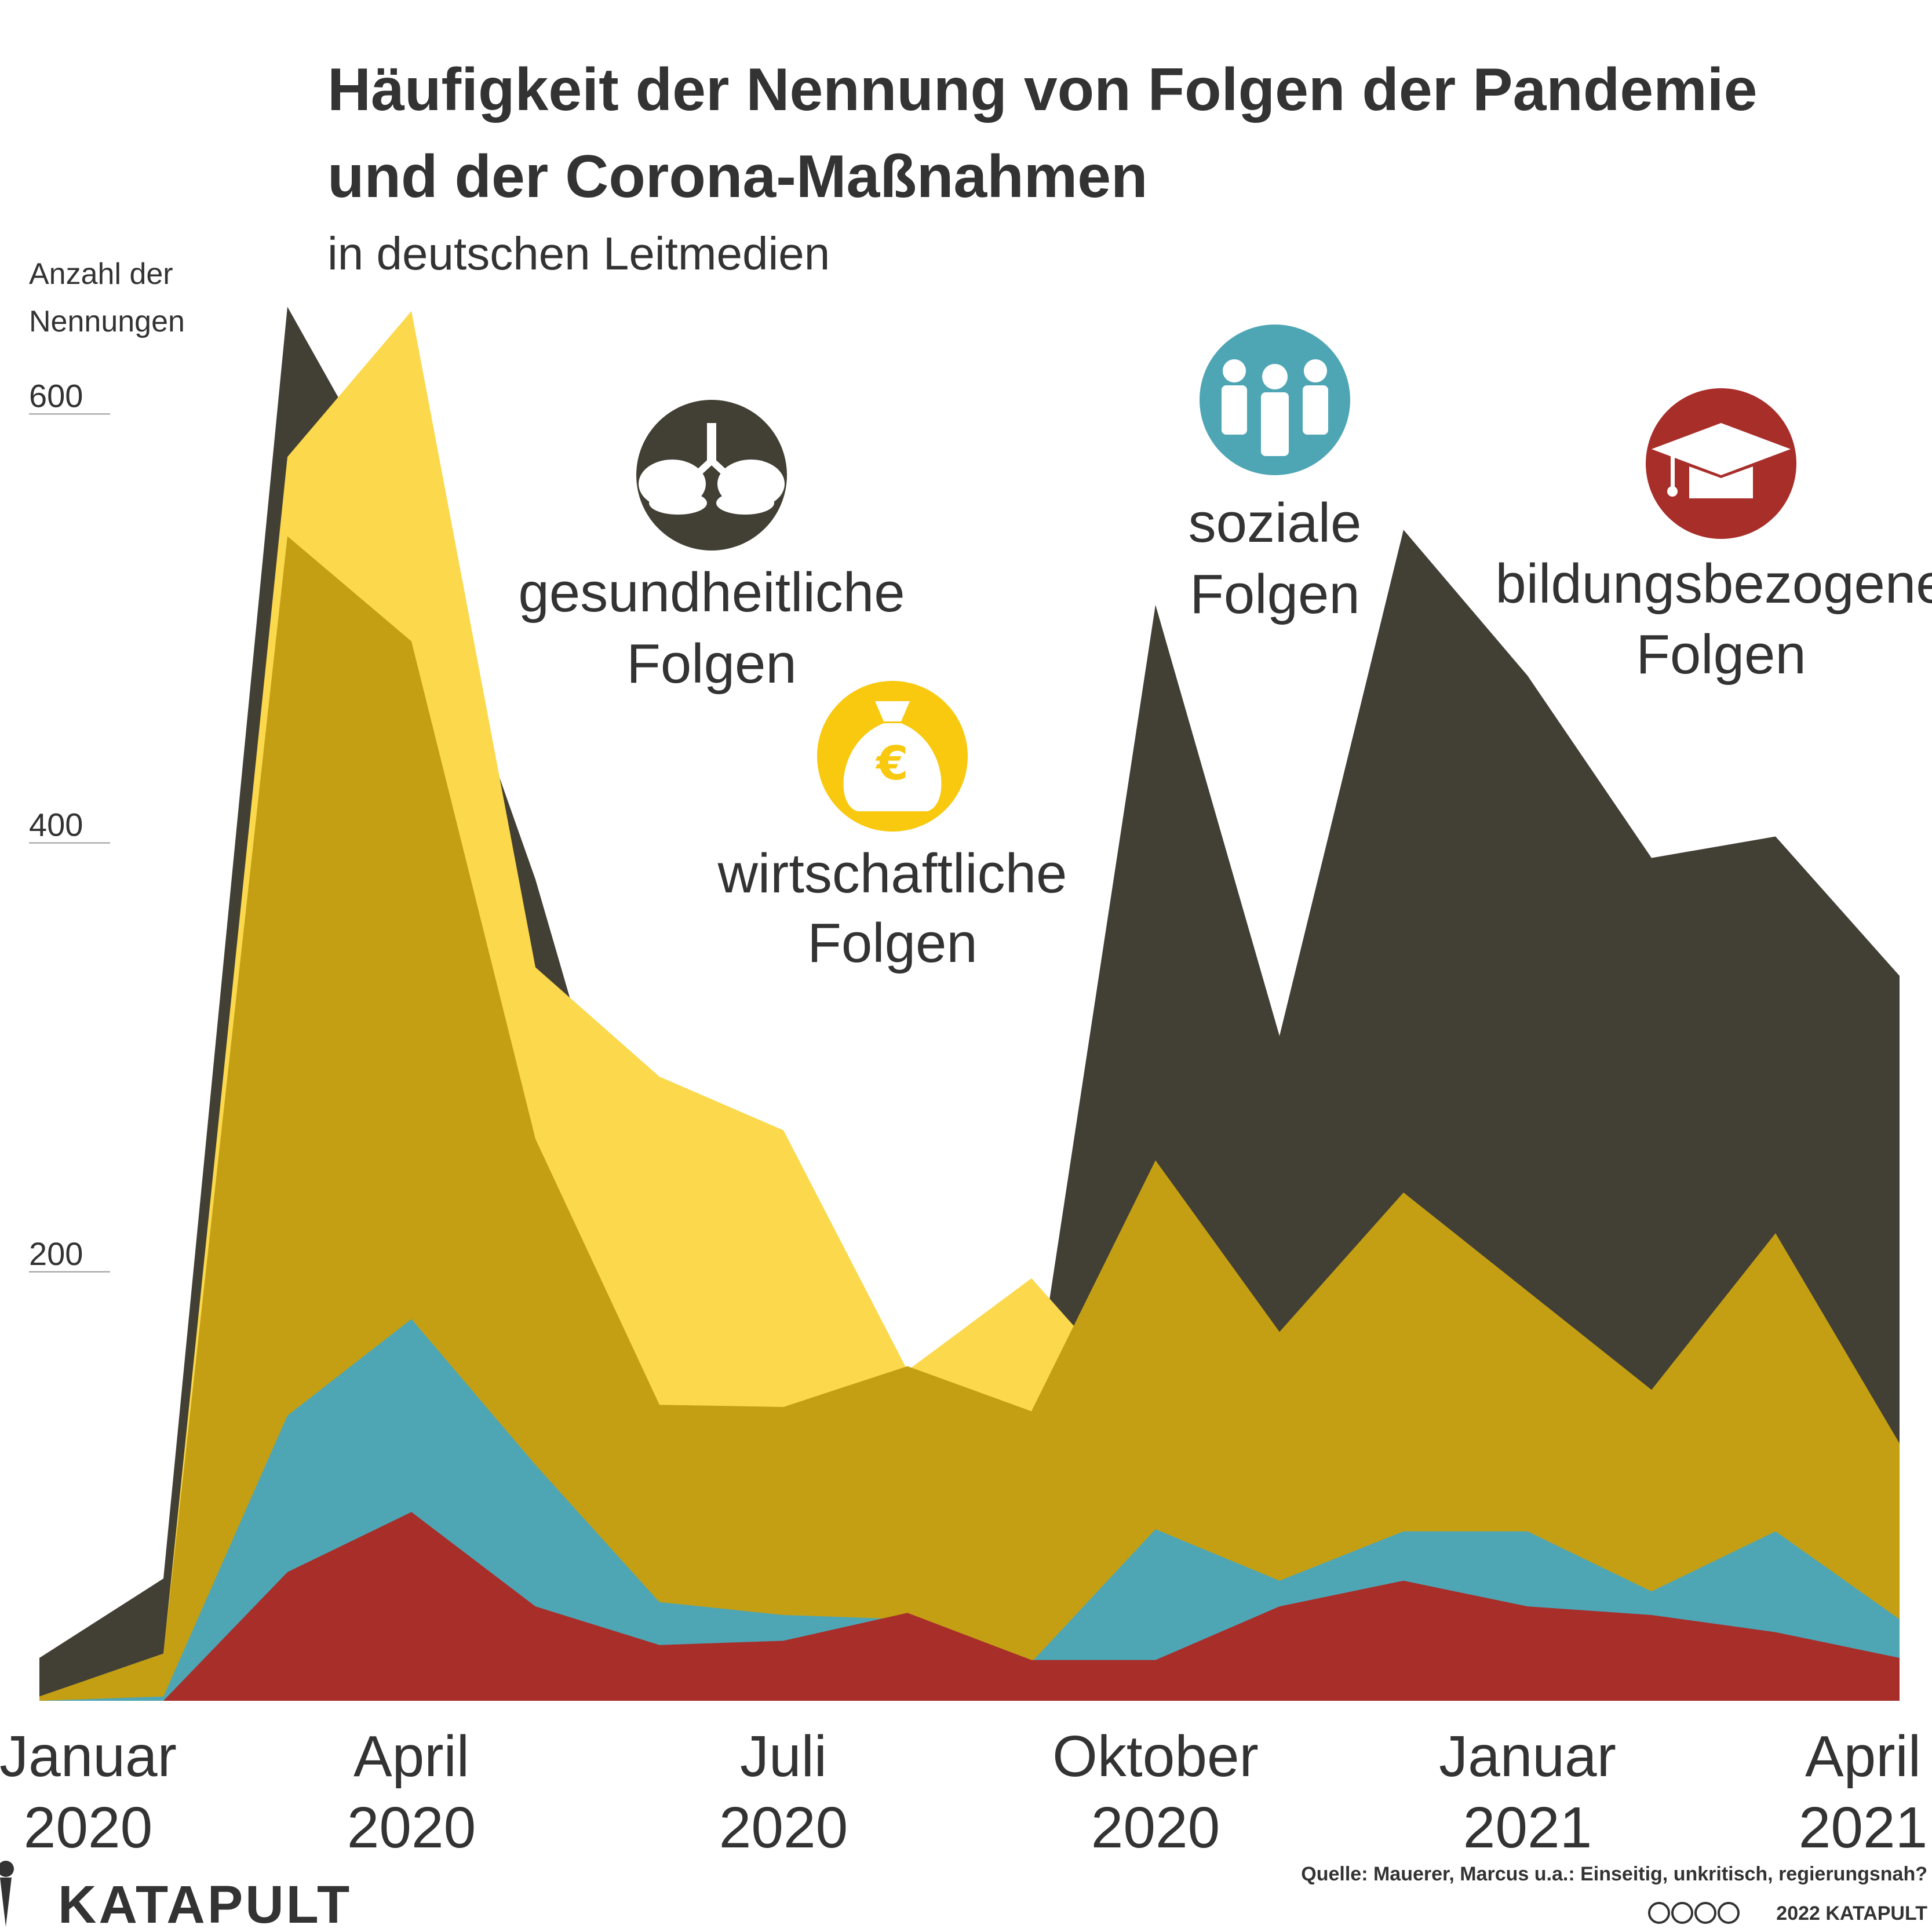 The width and height of the screenshot is (1932, 1932). Describe the element at coordinates (1721, 655) in the screenshot. I see `series-label-bildung-line2: Folgen` at that location.